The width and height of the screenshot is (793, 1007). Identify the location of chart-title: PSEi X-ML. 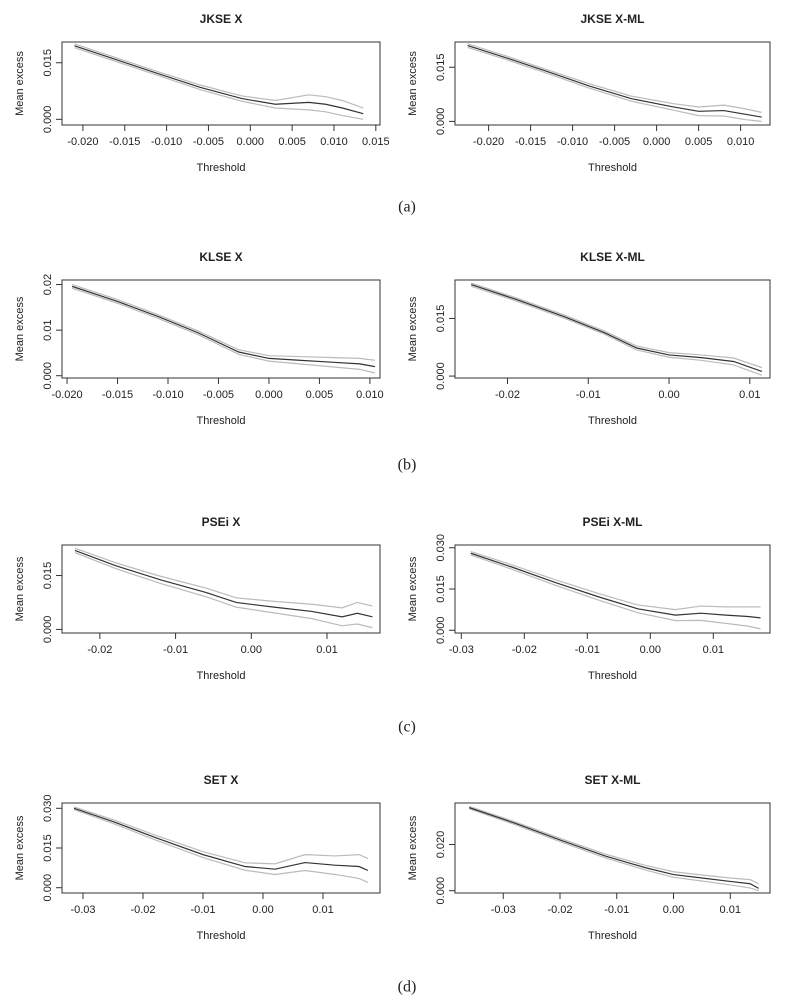
(612, 522).